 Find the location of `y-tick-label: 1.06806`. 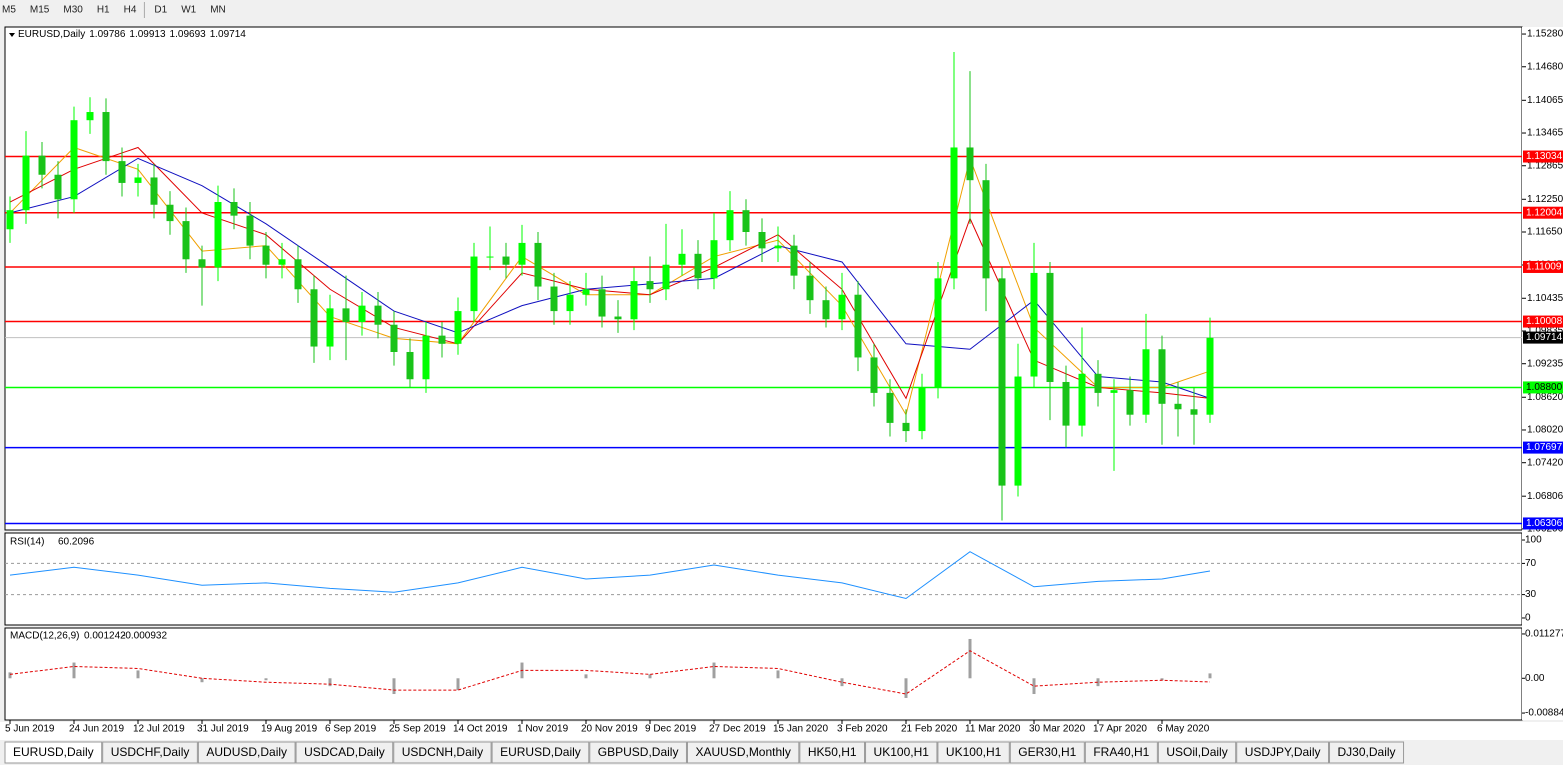

y-tick-label: 1.06806 is located at coordinates (1545, 496).